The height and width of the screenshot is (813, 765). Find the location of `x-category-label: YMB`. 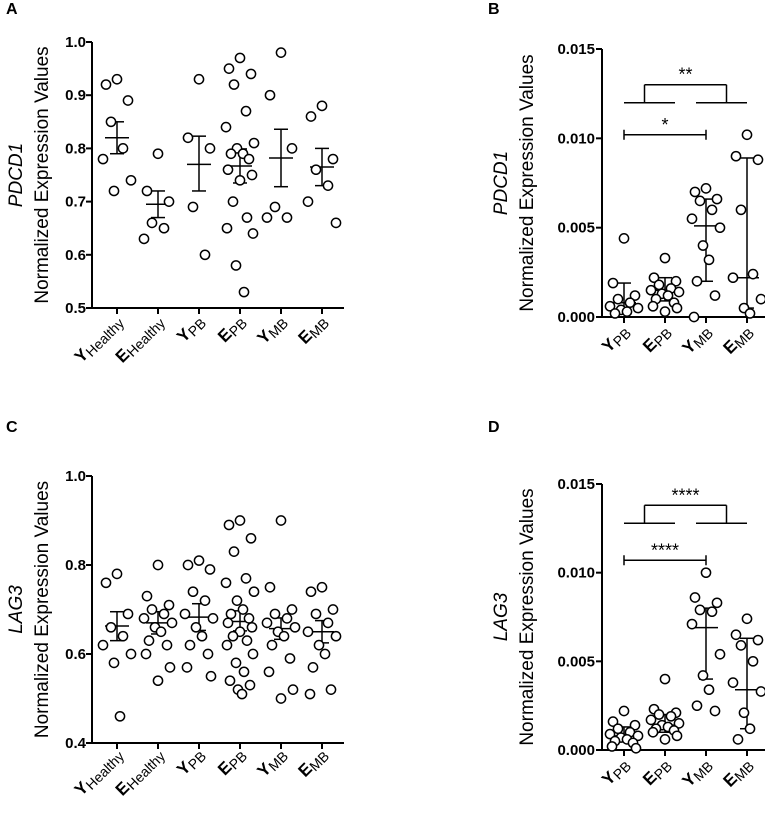

x-category-label: YMB is located at coordinates (273, 330).